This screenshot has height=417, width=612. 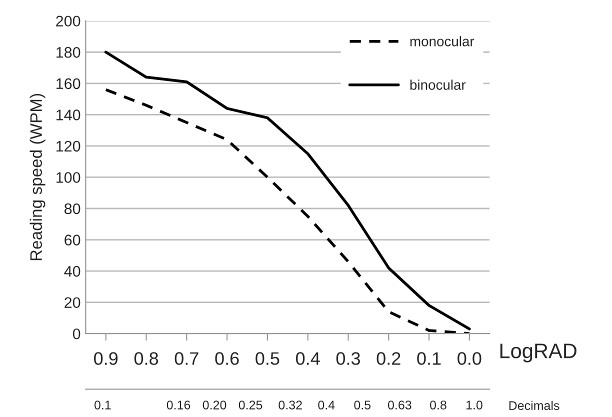 I want to click on y-tick-label: 20, so click(x=72, y=302).